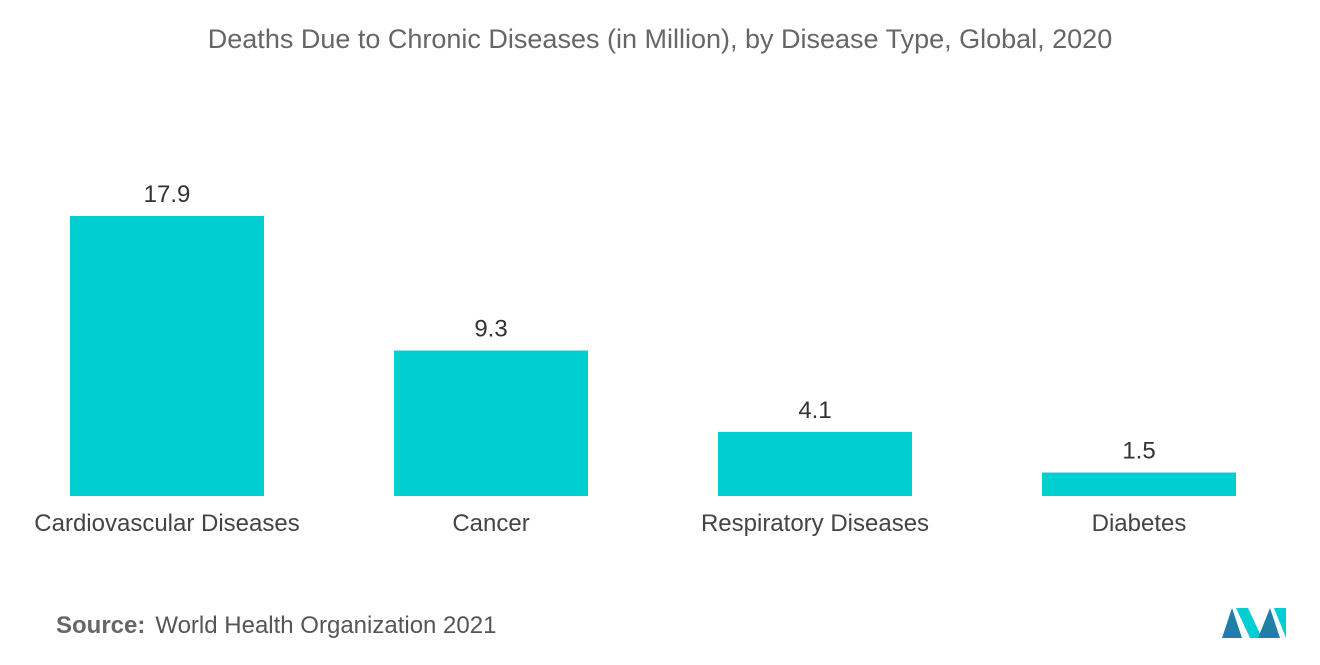  Describe the element at coordinates (1280, 623) in the screenshot. I see `logo-shape-tail` at that location.